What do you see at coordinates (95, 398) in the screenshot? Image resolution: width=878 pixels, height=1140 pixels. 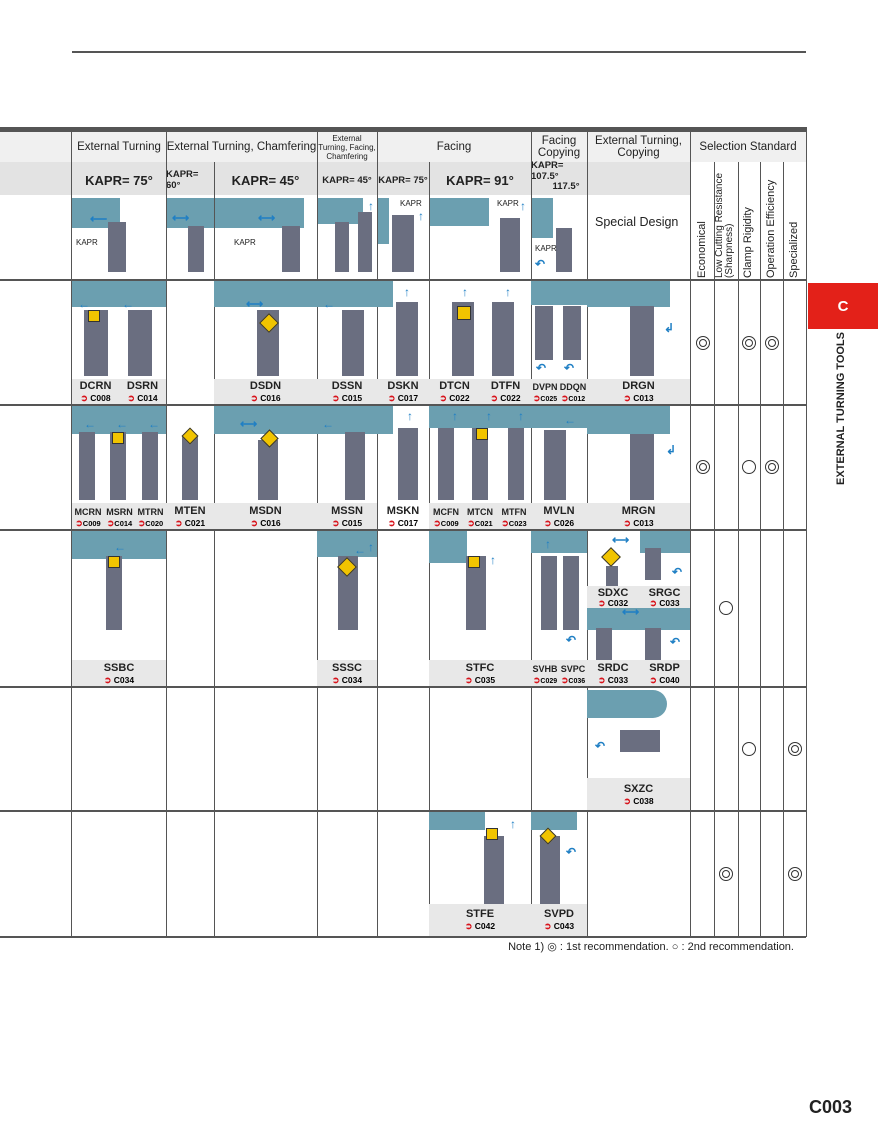 I see `tool-ref: ➲ C008` at bounding box center [95, 398].